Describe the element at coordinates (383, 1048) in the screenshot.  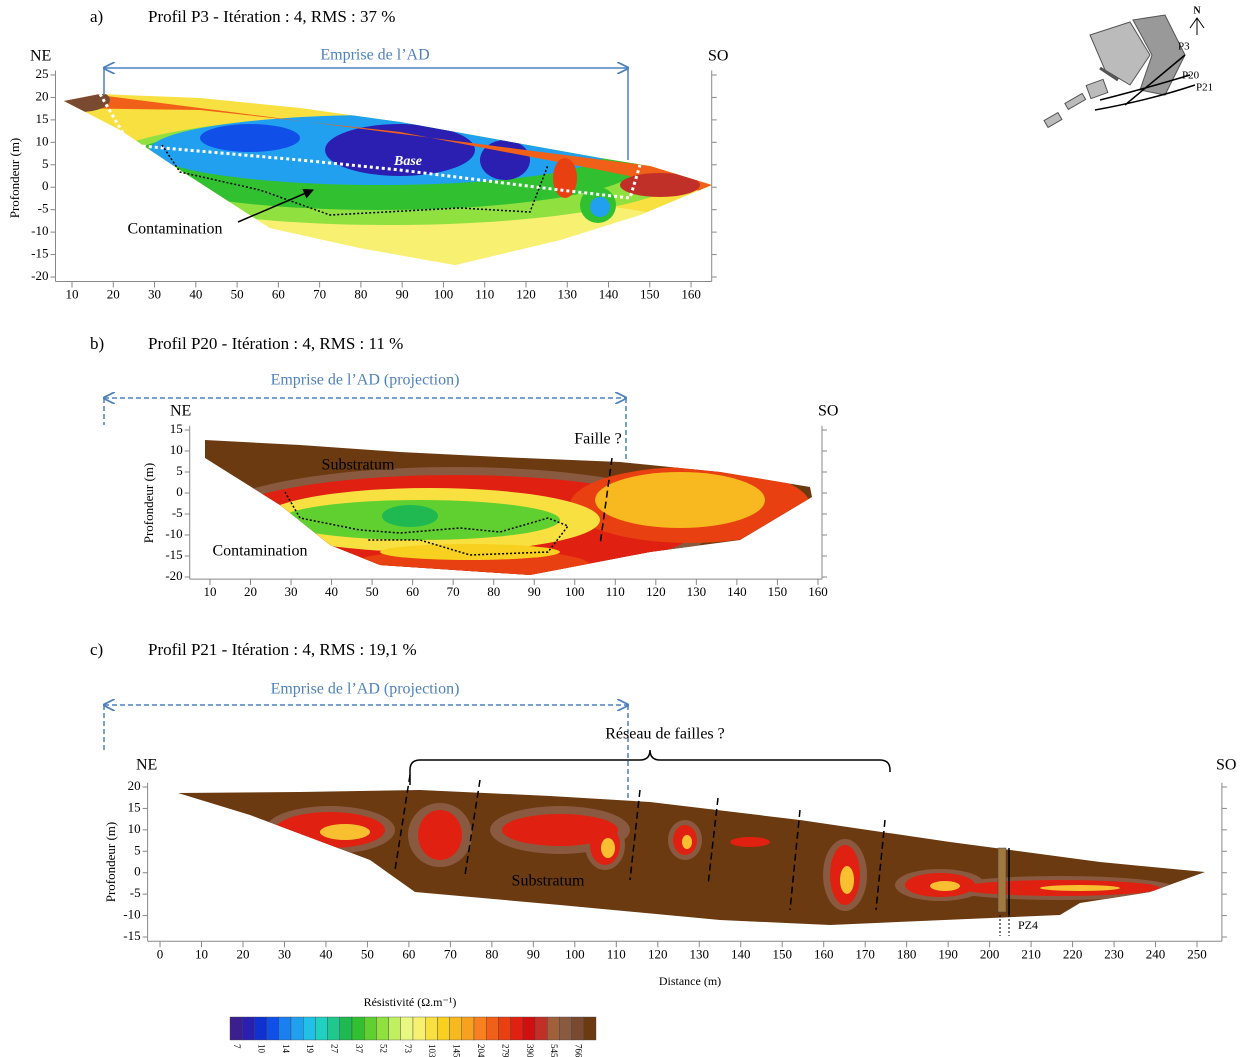
I see `colorbar-label: 52` at that location.